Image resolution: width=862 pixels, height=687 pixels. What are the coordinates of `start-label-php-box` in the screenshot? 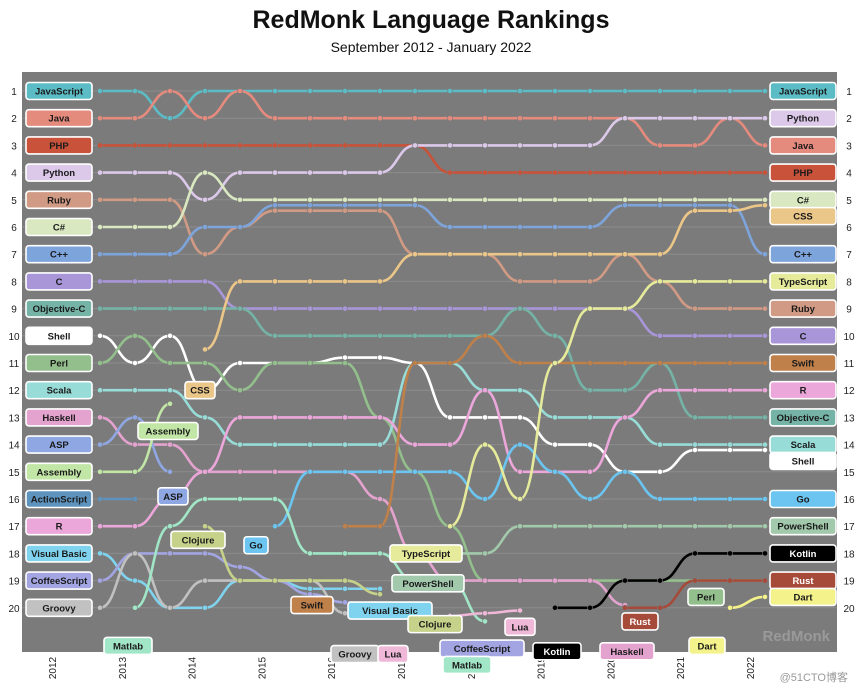 It's located at (59, 145).